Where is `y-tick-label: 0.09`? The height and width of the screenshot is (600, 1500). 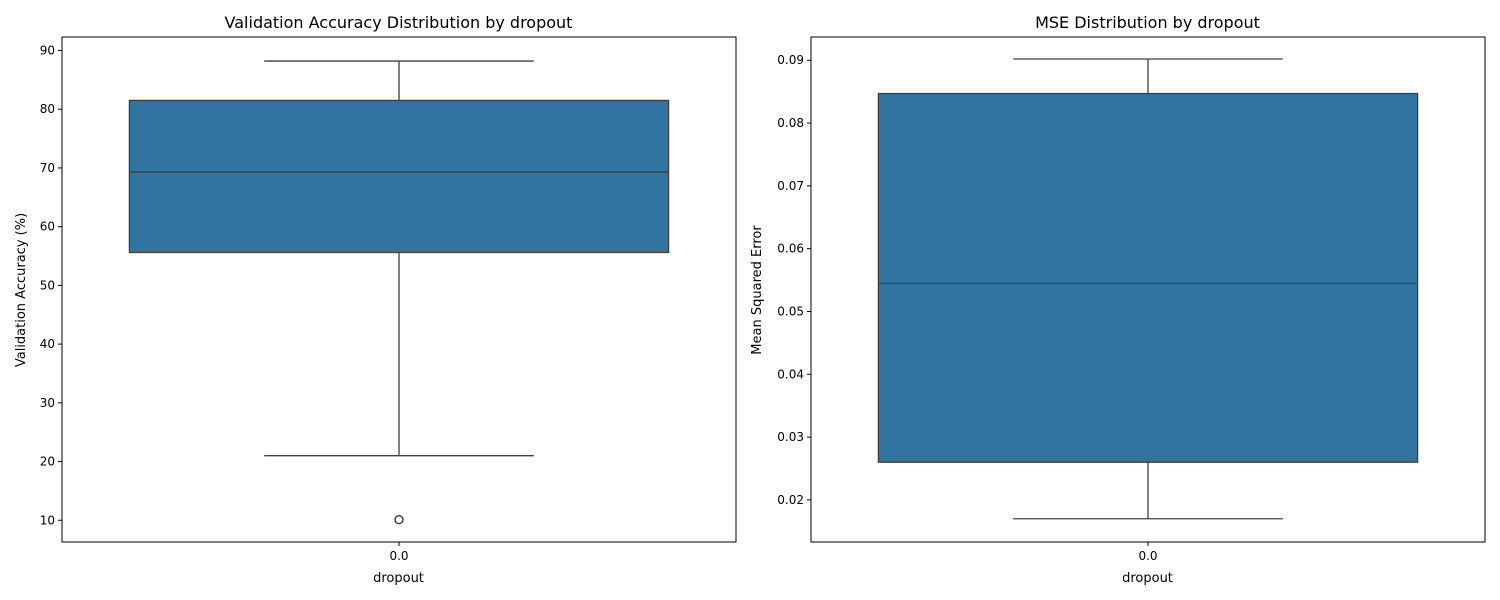 y-tick-label: 0.09 is located at coordinates (790, 60).